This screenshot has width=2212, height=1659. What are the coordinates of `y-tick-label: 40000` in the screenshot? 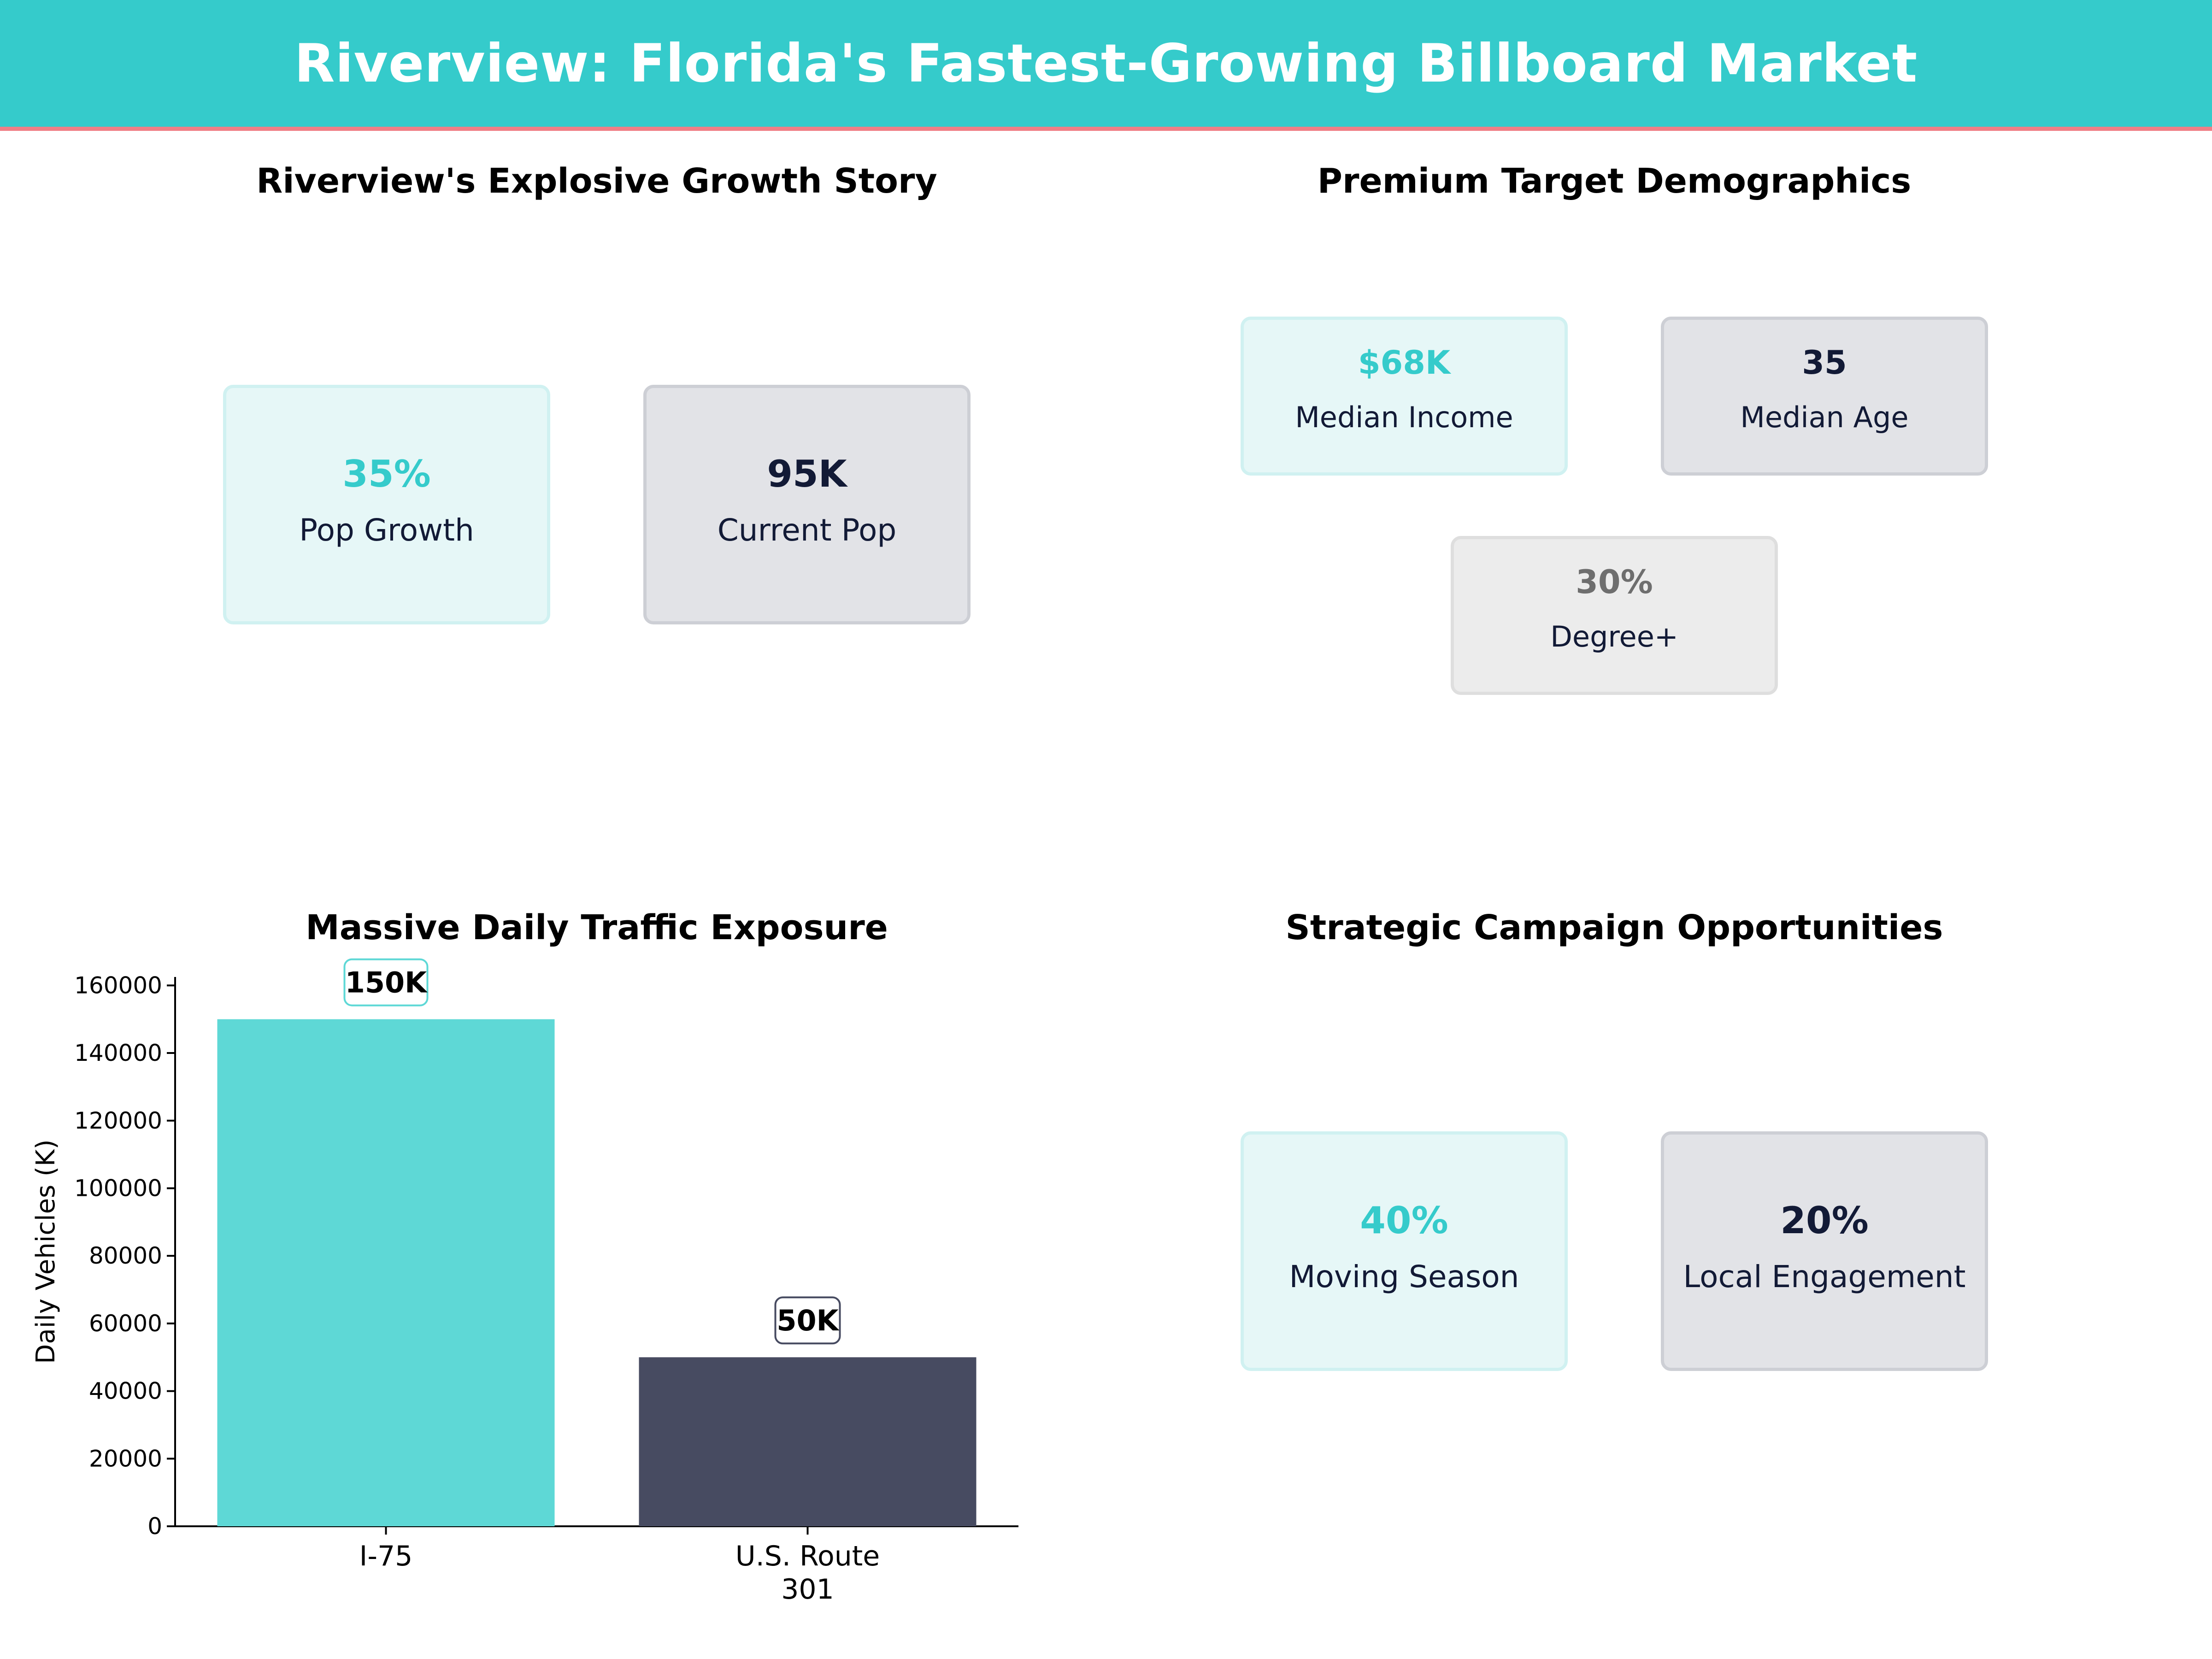 It's located at (125, 1391).